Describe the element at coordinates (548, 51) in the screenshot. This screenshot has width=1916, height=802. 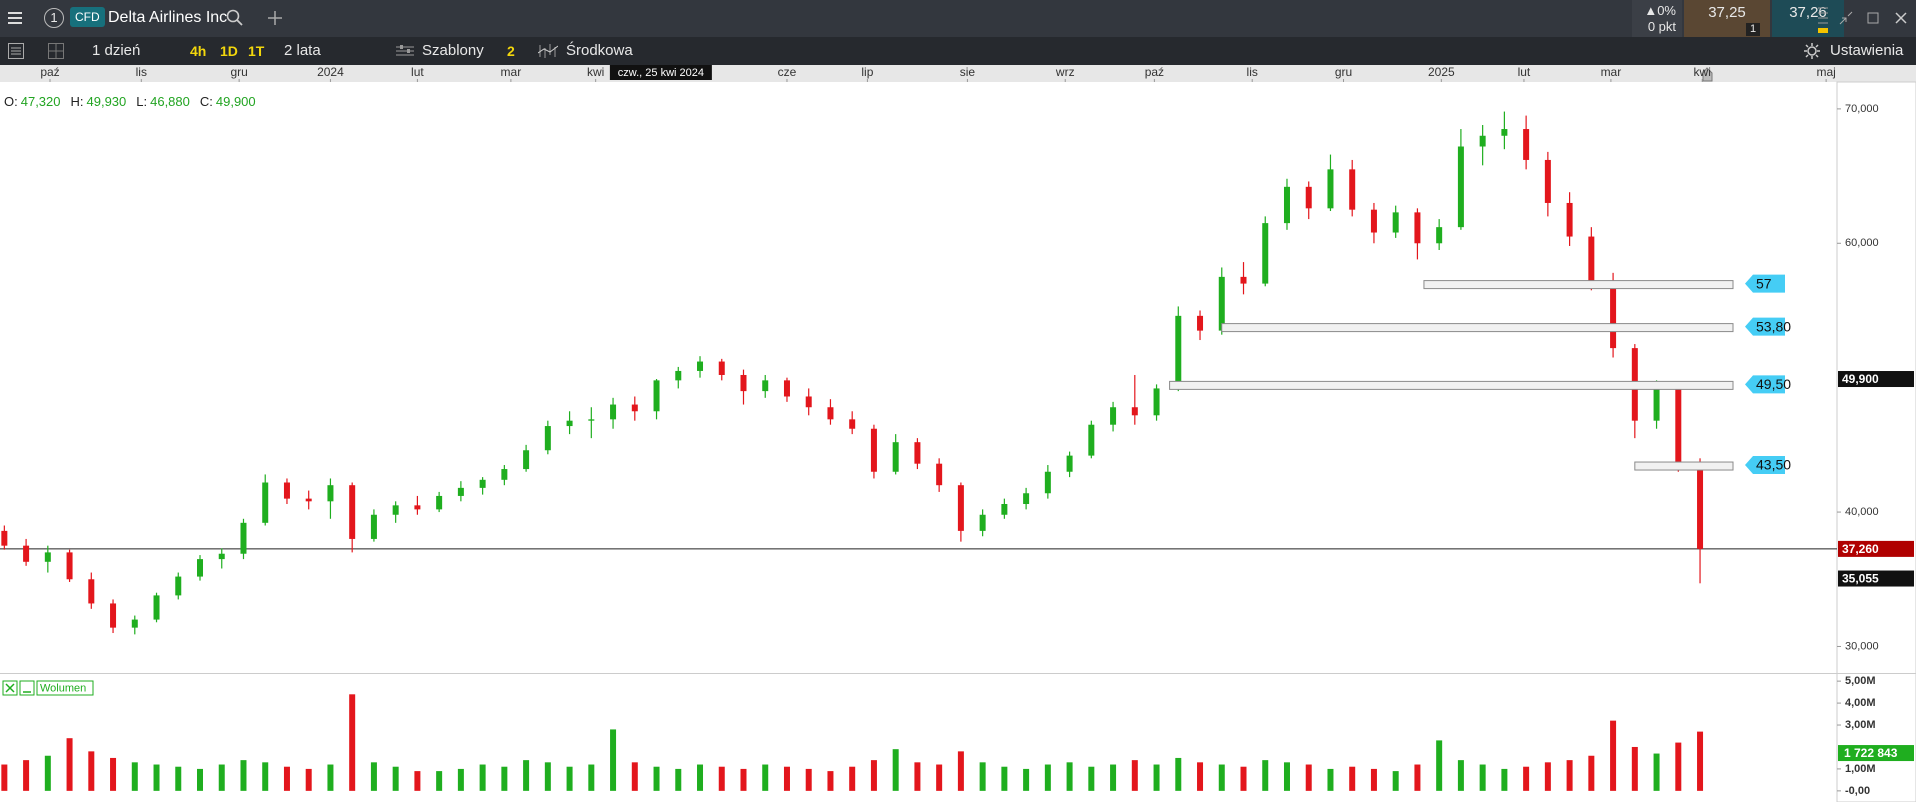
I see `indicator-icon` at that location.